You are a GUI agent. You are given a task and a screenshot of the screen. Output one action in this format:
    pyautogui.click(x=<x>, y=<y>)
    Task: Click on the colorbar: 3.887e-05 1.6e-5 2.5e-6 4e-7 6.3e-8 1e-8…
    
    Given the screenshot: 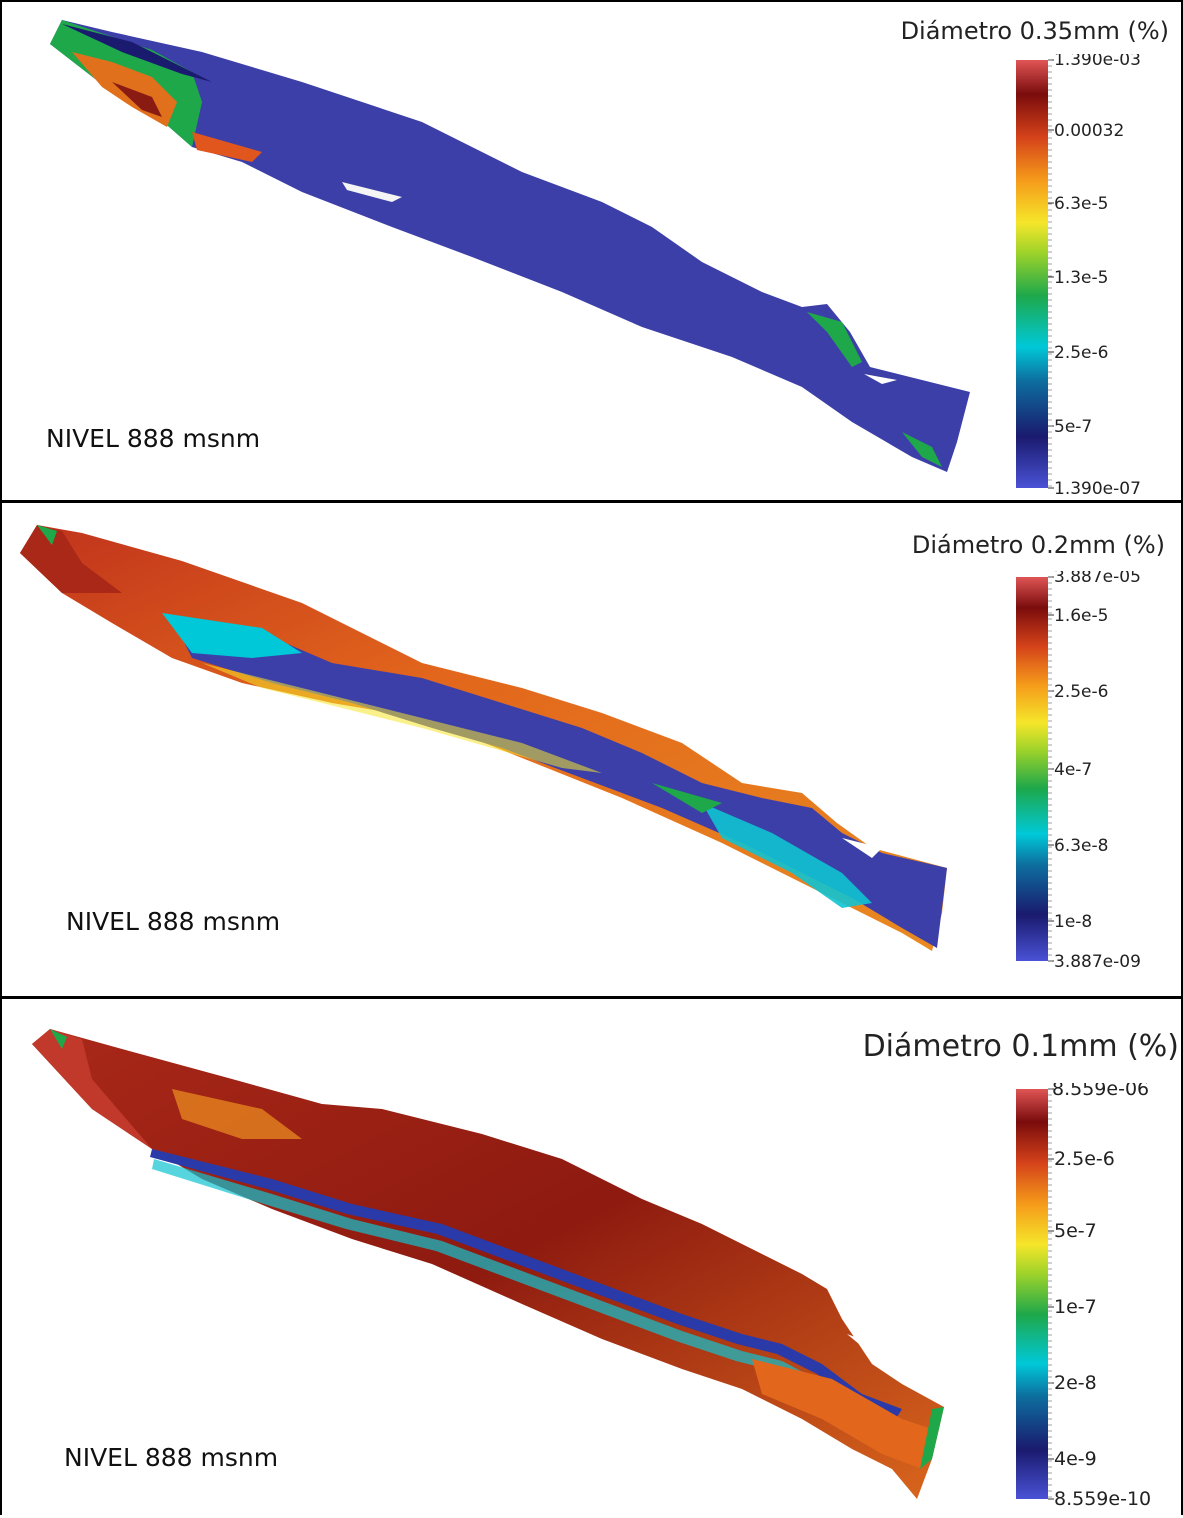 What is the action you would take?
    pyautogui.click(x=1078, y=771)
    